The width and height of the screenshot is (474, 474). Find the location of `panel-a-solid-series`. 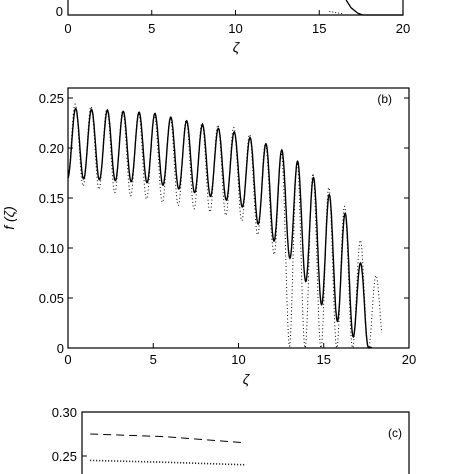

panel-a-solid-series is located at coordinates (374, 8).